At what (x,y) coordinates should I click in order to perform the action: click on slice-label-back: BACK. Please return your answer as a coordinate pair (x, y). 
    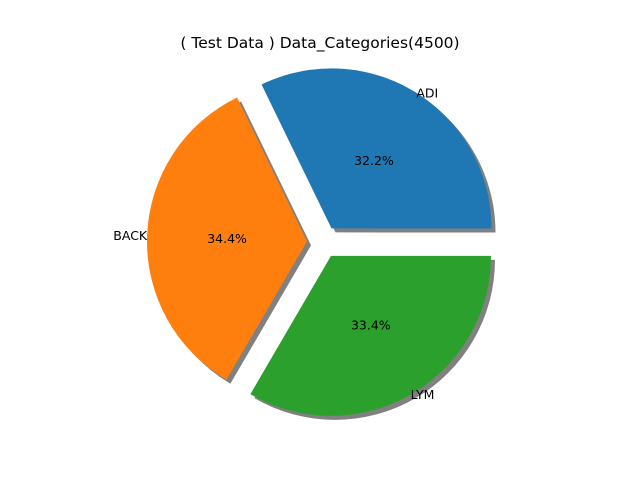
    Looking at the image, I should click on (130, 235).